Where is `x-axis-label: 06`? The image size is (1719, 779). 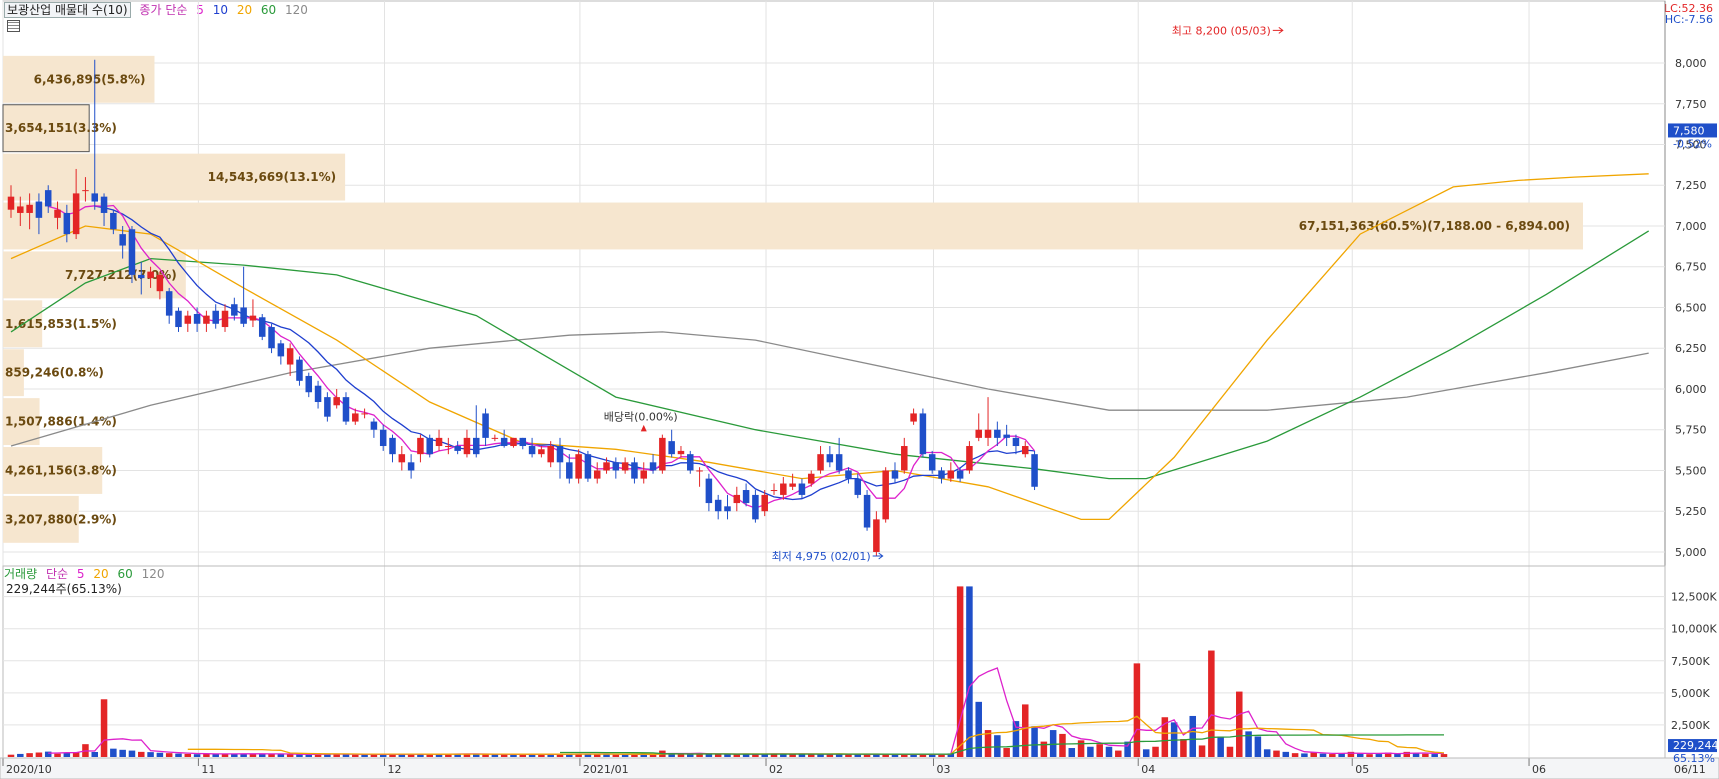
x-axis-label: 06 is located at coordinates (1539, 769).